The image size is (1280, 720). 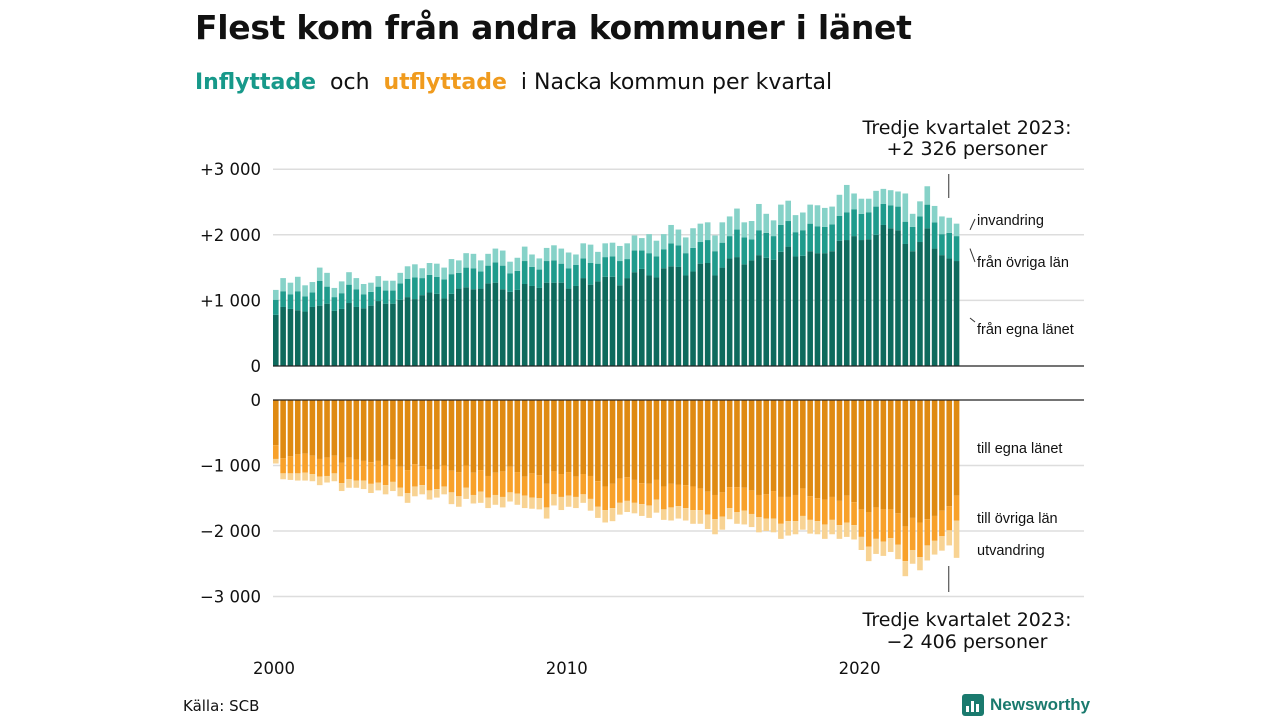 What do you see at coordinates (1040, 704) in the screenshot?
I see `newsworthy-logo-text: Newsworthy` at bounding box center [1040, 704].